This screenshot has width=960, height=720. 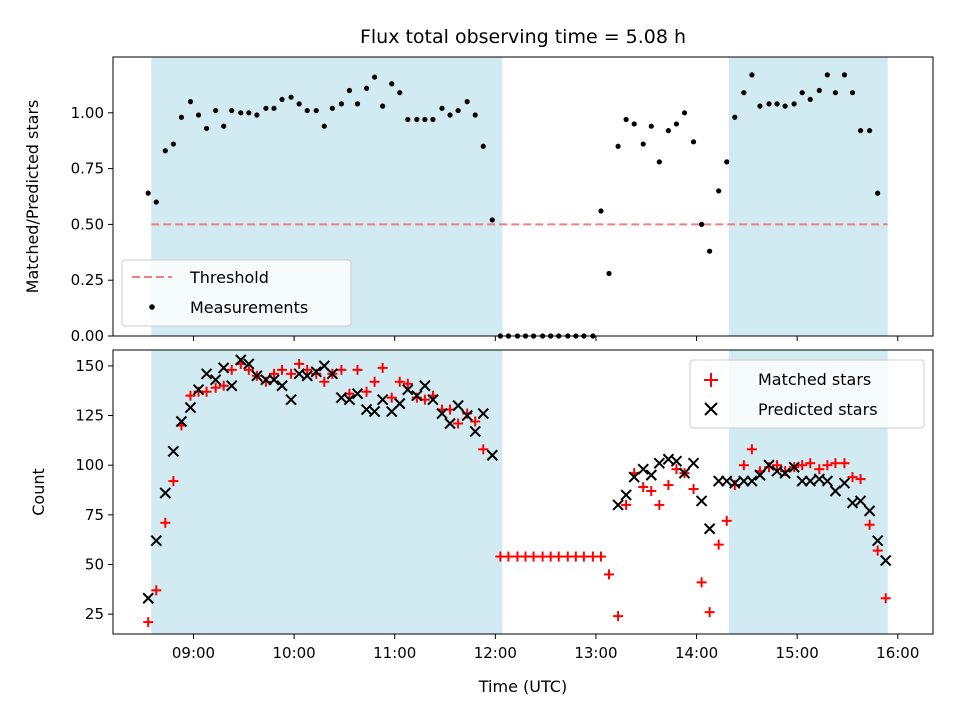 What do you see at coordinates (293, 653) in the screenshot?
I see `x-tick-label: 10:00` at bounding box center [293, 653].